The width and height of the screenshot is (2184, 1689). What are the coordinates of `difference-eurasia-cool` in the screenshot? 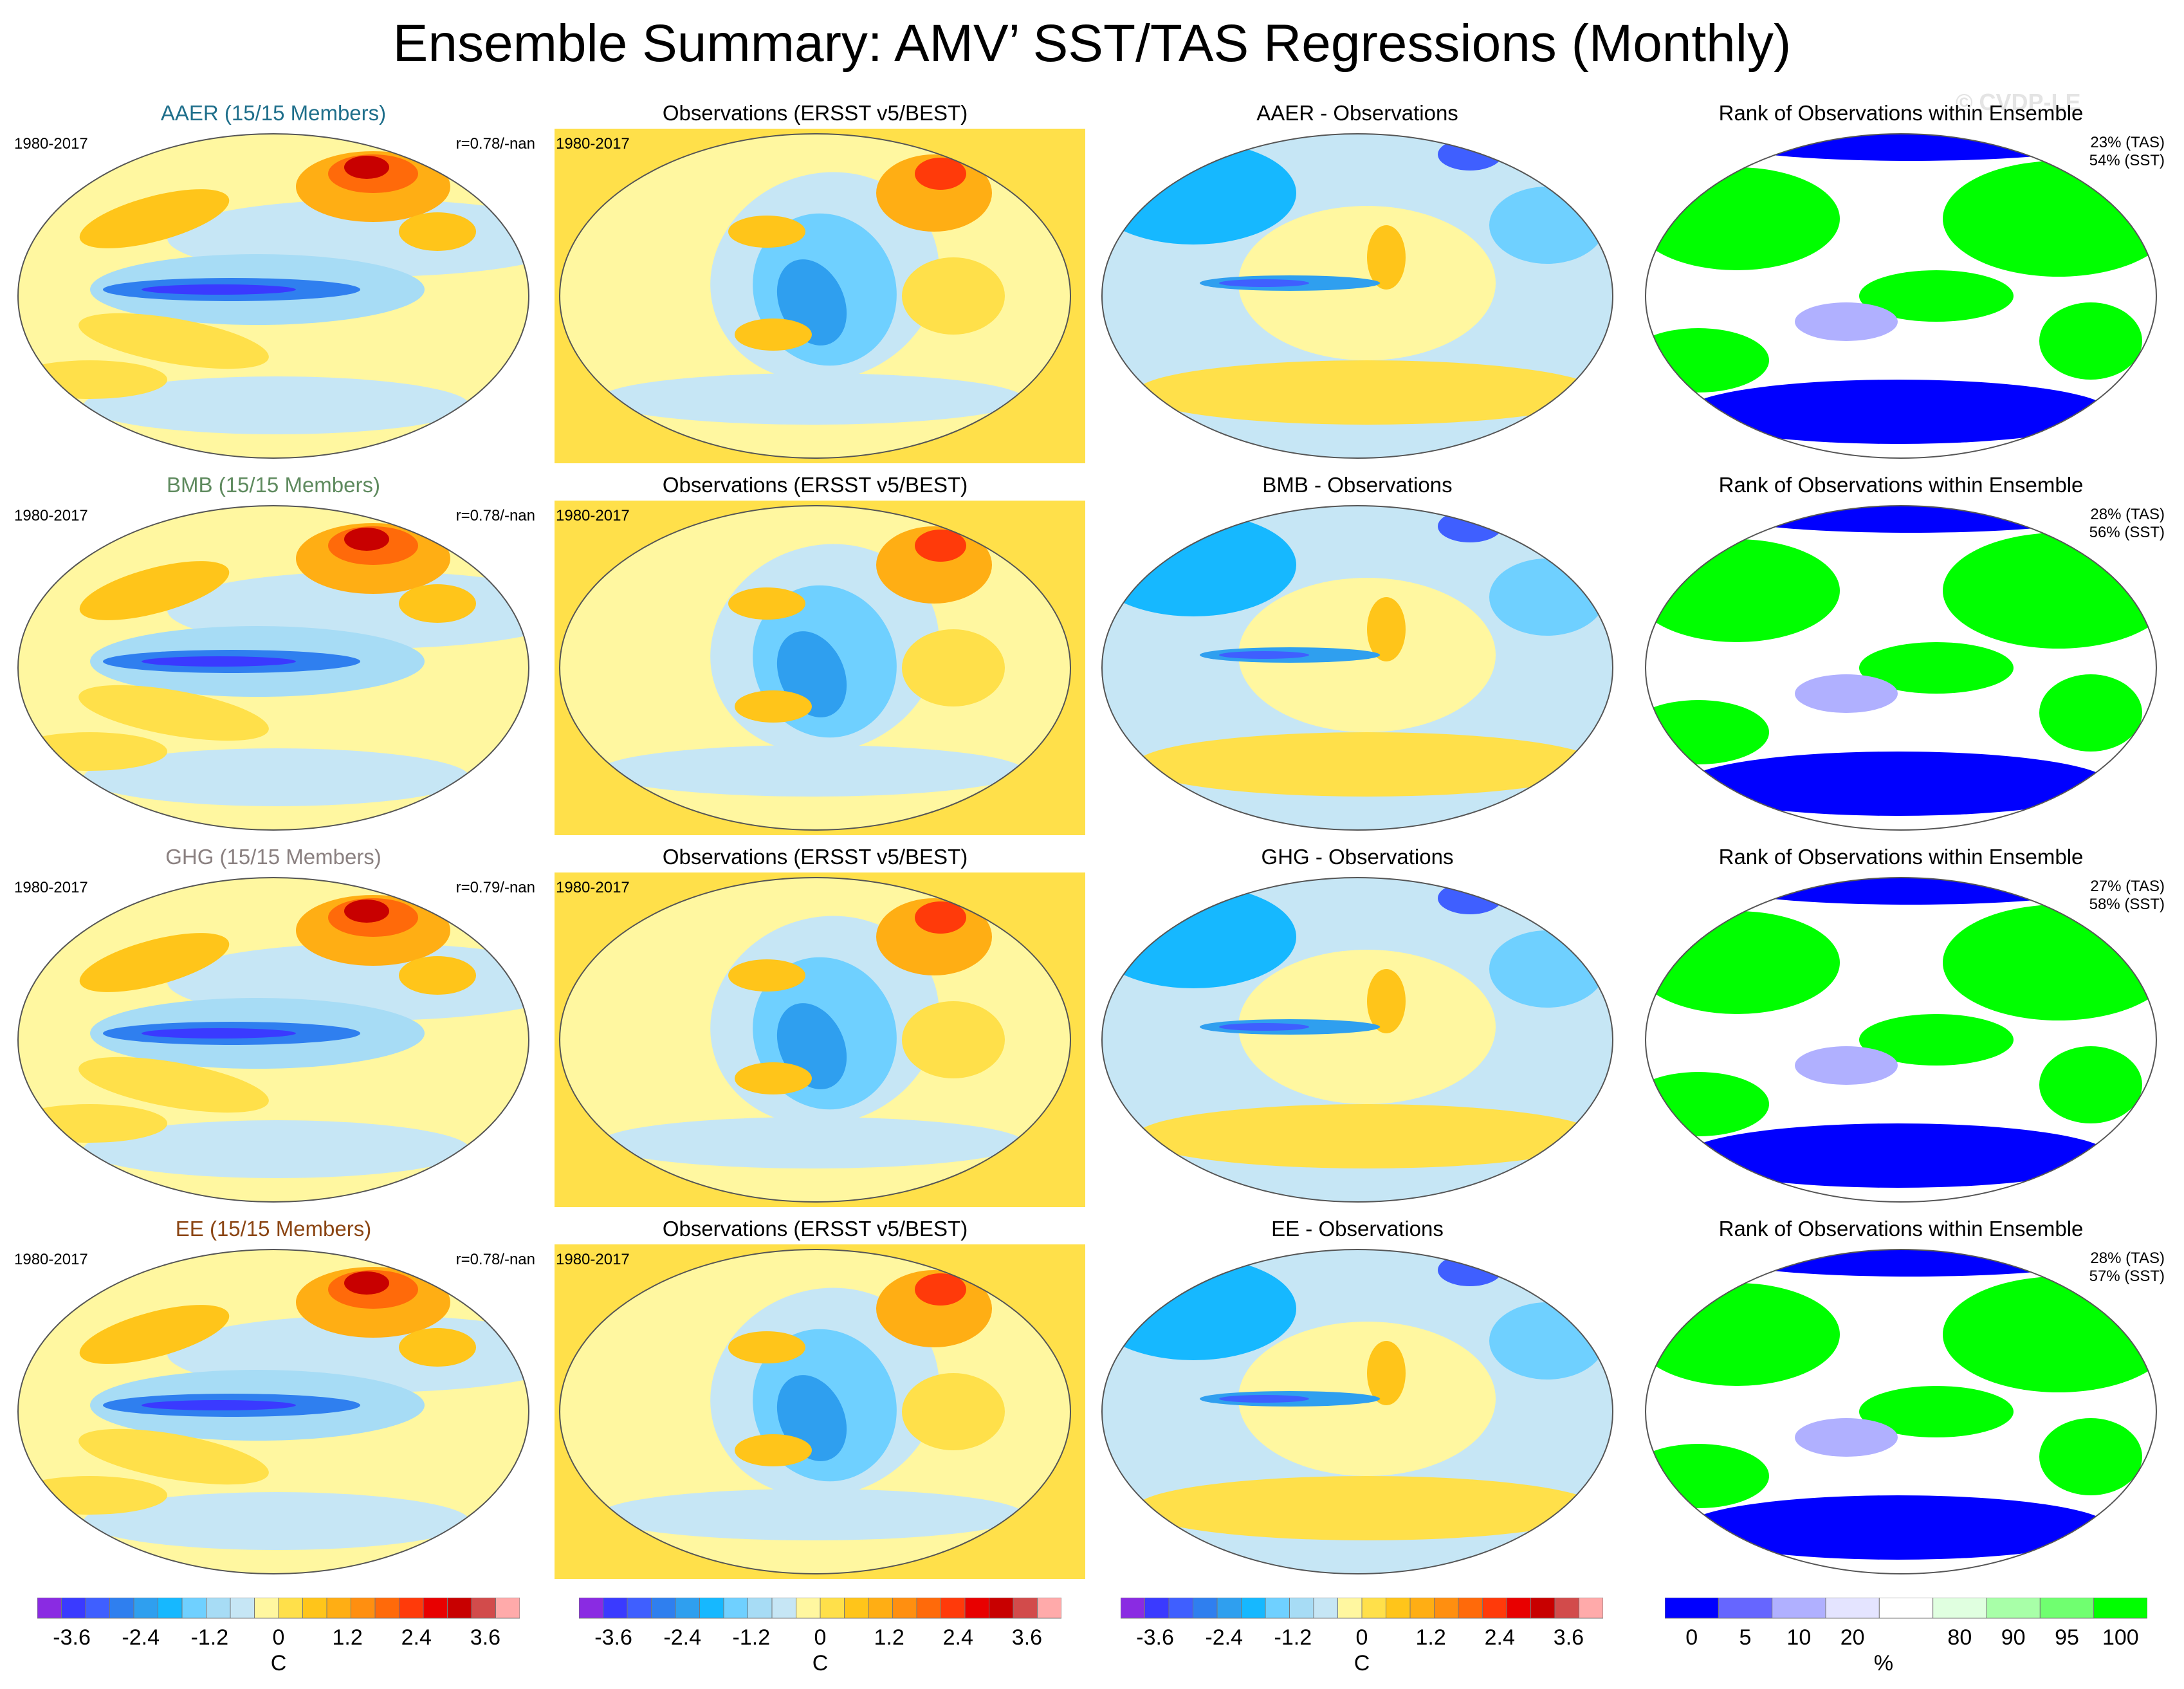 It's located at (1199, 193).